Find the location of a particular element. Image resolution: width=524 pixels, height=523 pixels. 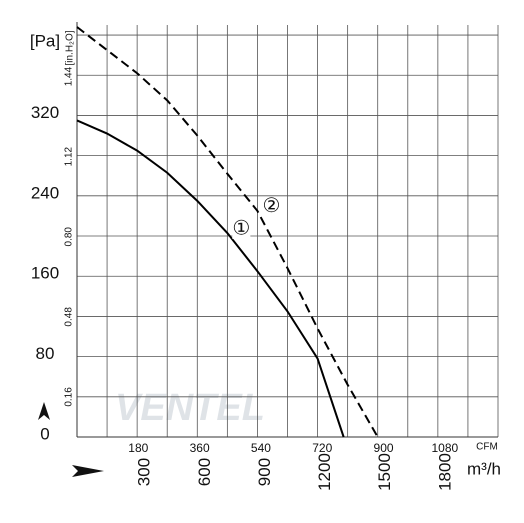

curve-label: ① is located at coordinates (241, 228).